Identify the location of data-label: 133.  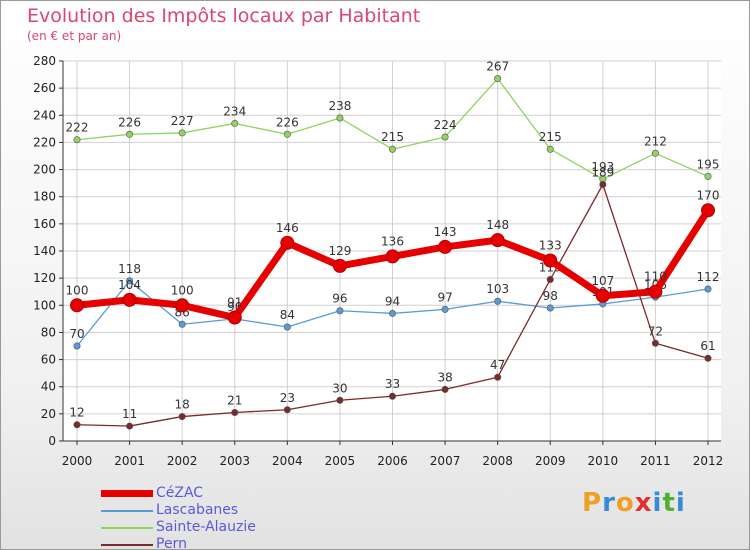
(550, 246).